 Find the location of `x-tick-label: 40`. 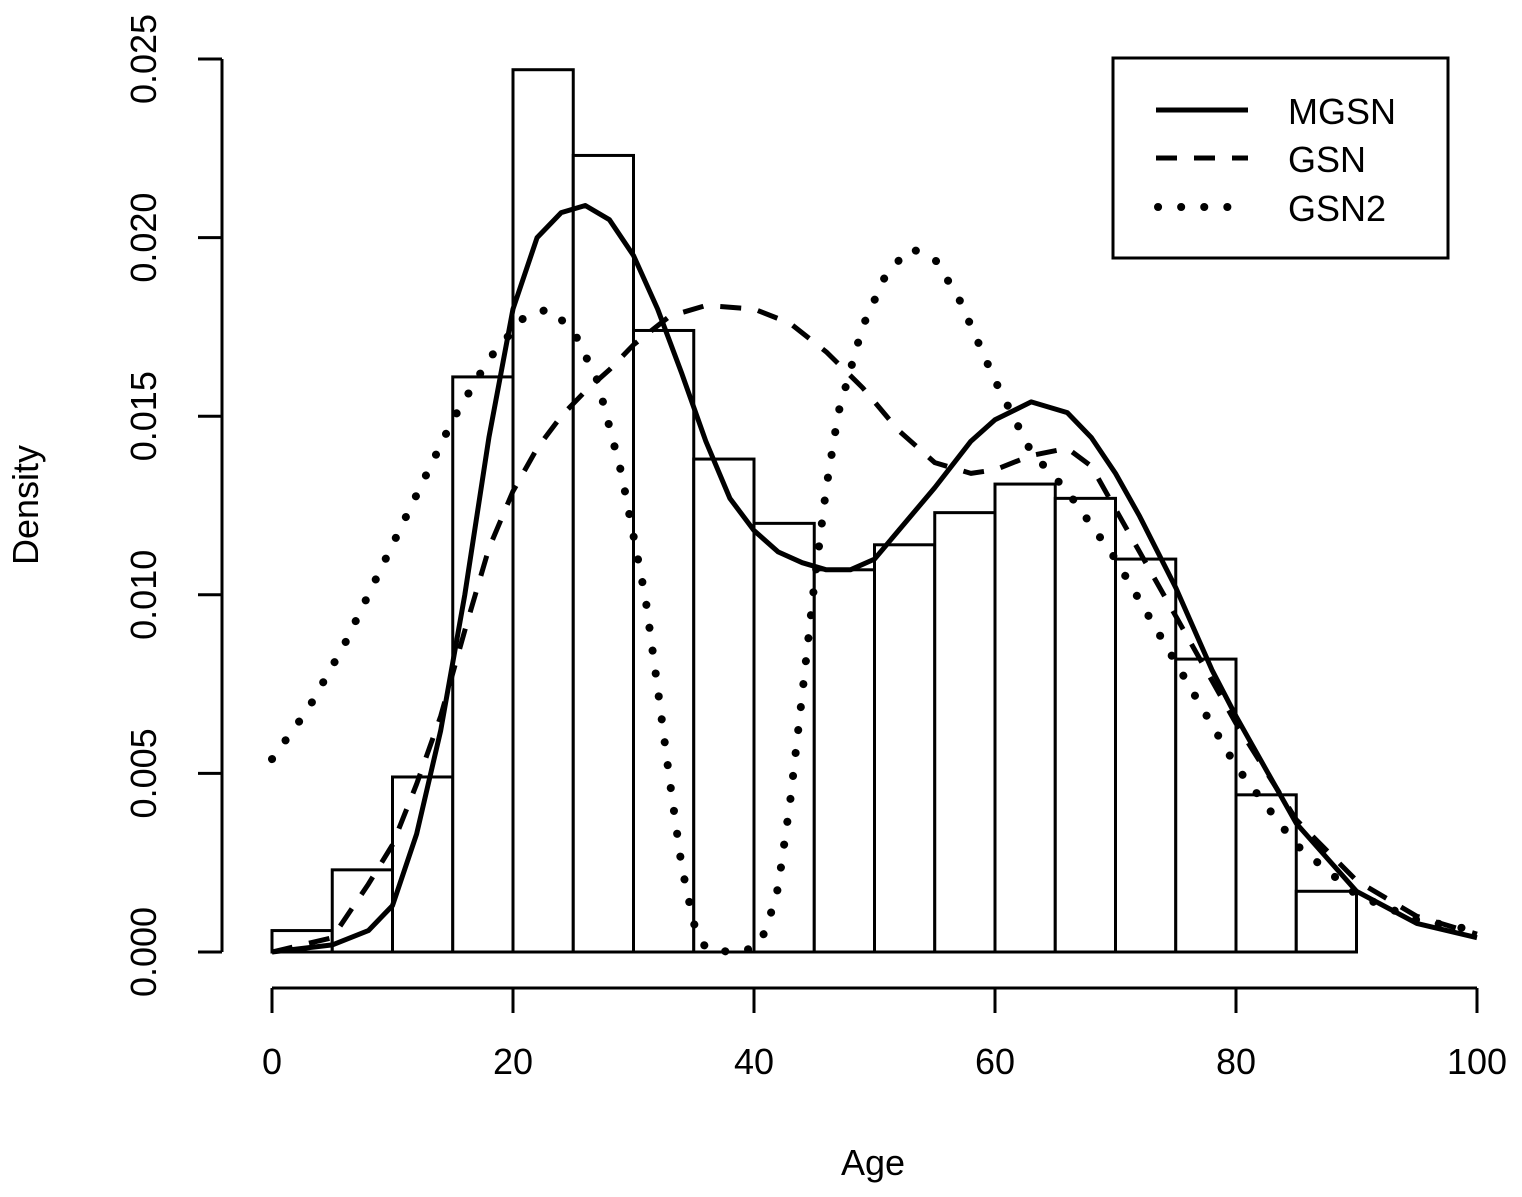

x-tick-label: 40 is located at coordinates (754, 1061).